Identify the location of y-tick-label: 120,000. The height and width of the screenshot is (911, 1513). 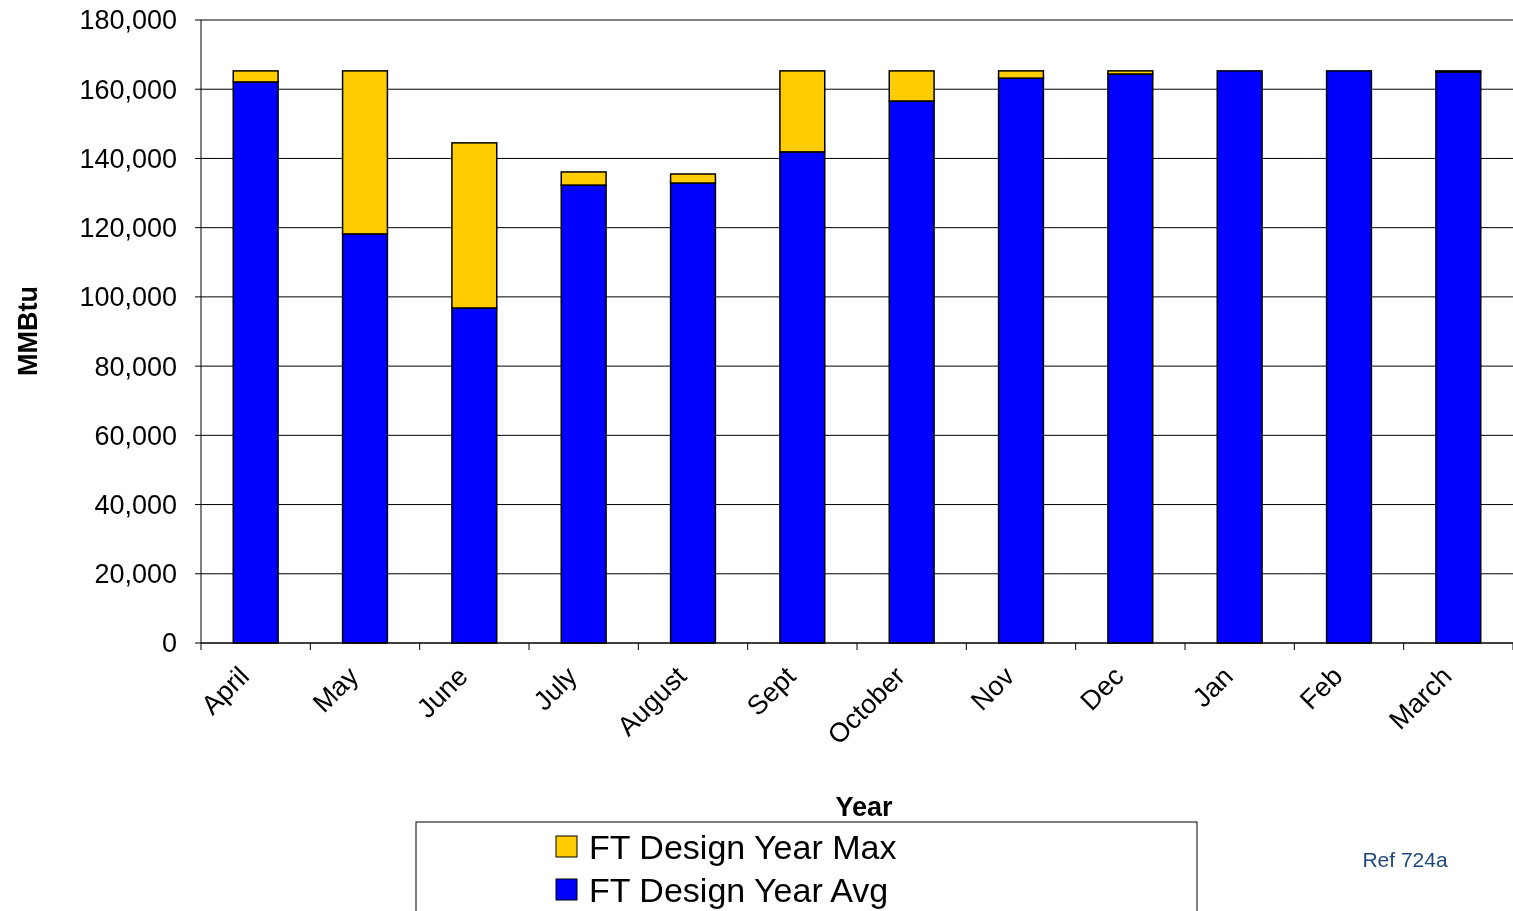
(128, 228).